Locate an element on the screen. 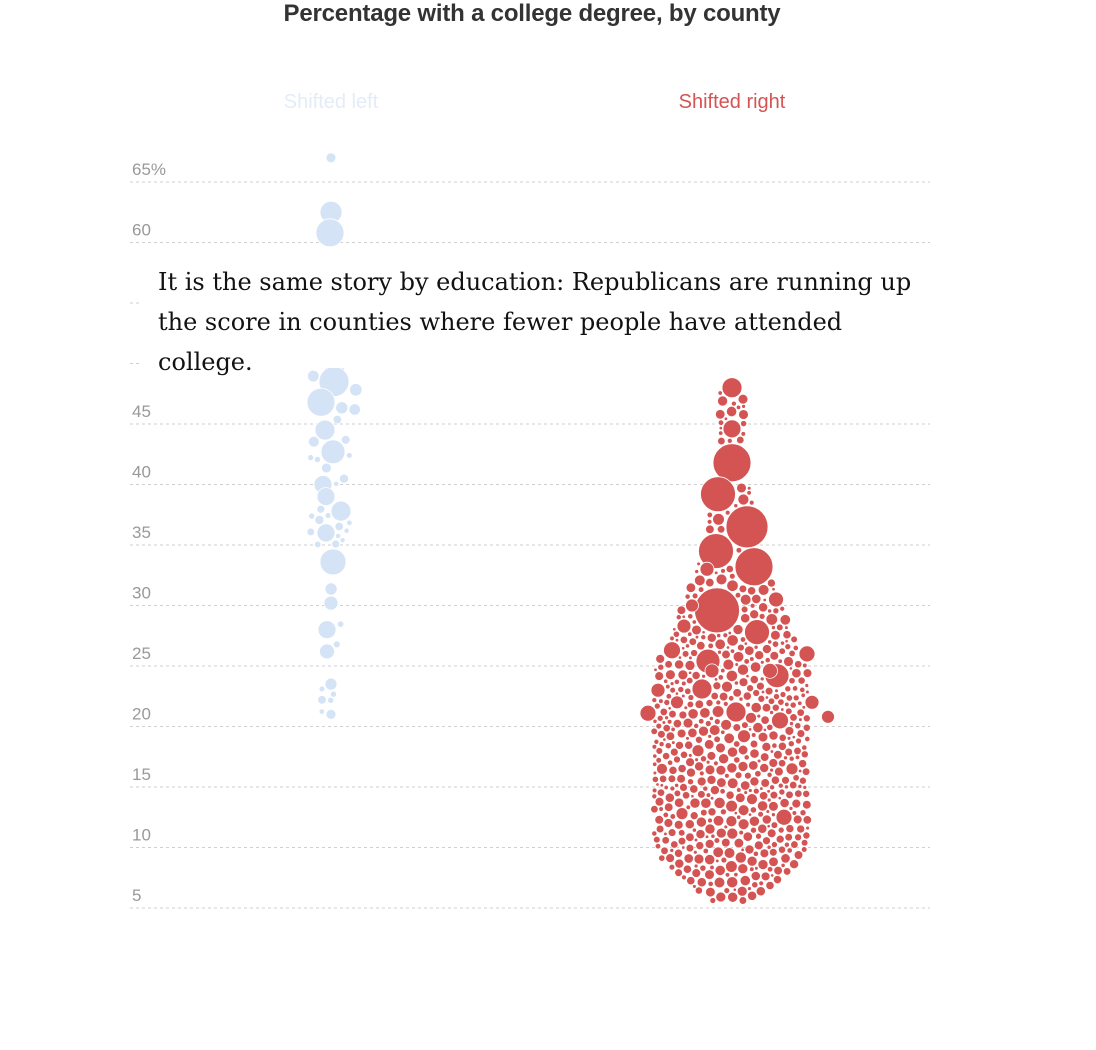 This screenshot has height=1050, width=1096. y-tick-label: 65% is located at coordinates (149, 169).